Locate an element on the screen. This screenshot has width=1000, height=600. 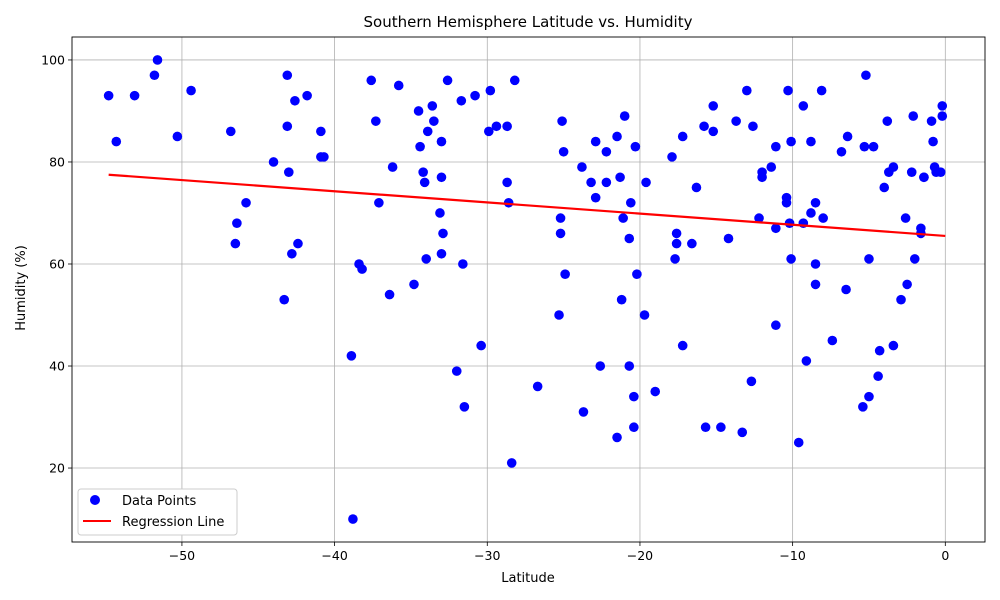
x-tick-label: 0 is located at coordinates (945, 555).